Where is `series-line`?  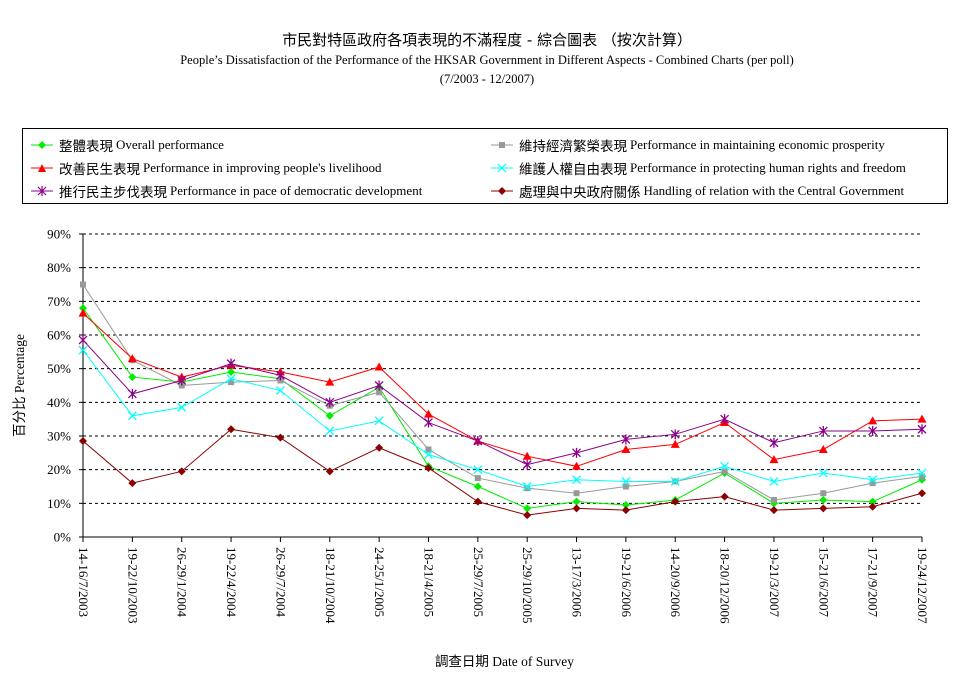
series-line is located at coordinates (502, 472).